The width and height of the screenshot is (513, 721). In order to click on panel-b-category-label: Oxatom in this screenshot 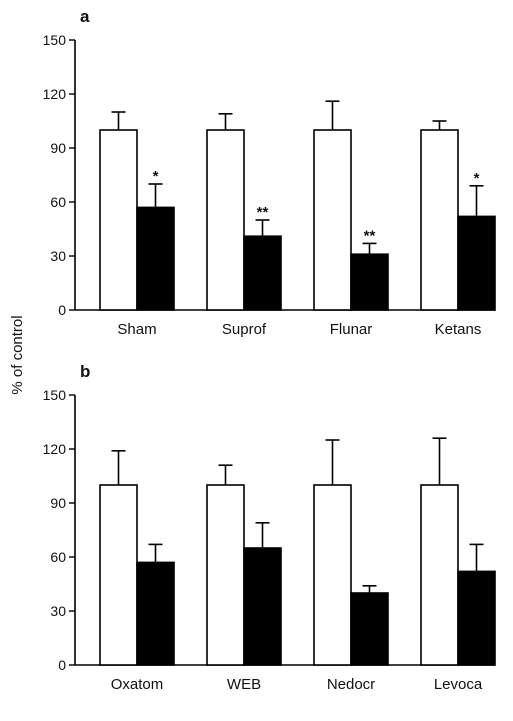, I will do `click(137, 684)`.